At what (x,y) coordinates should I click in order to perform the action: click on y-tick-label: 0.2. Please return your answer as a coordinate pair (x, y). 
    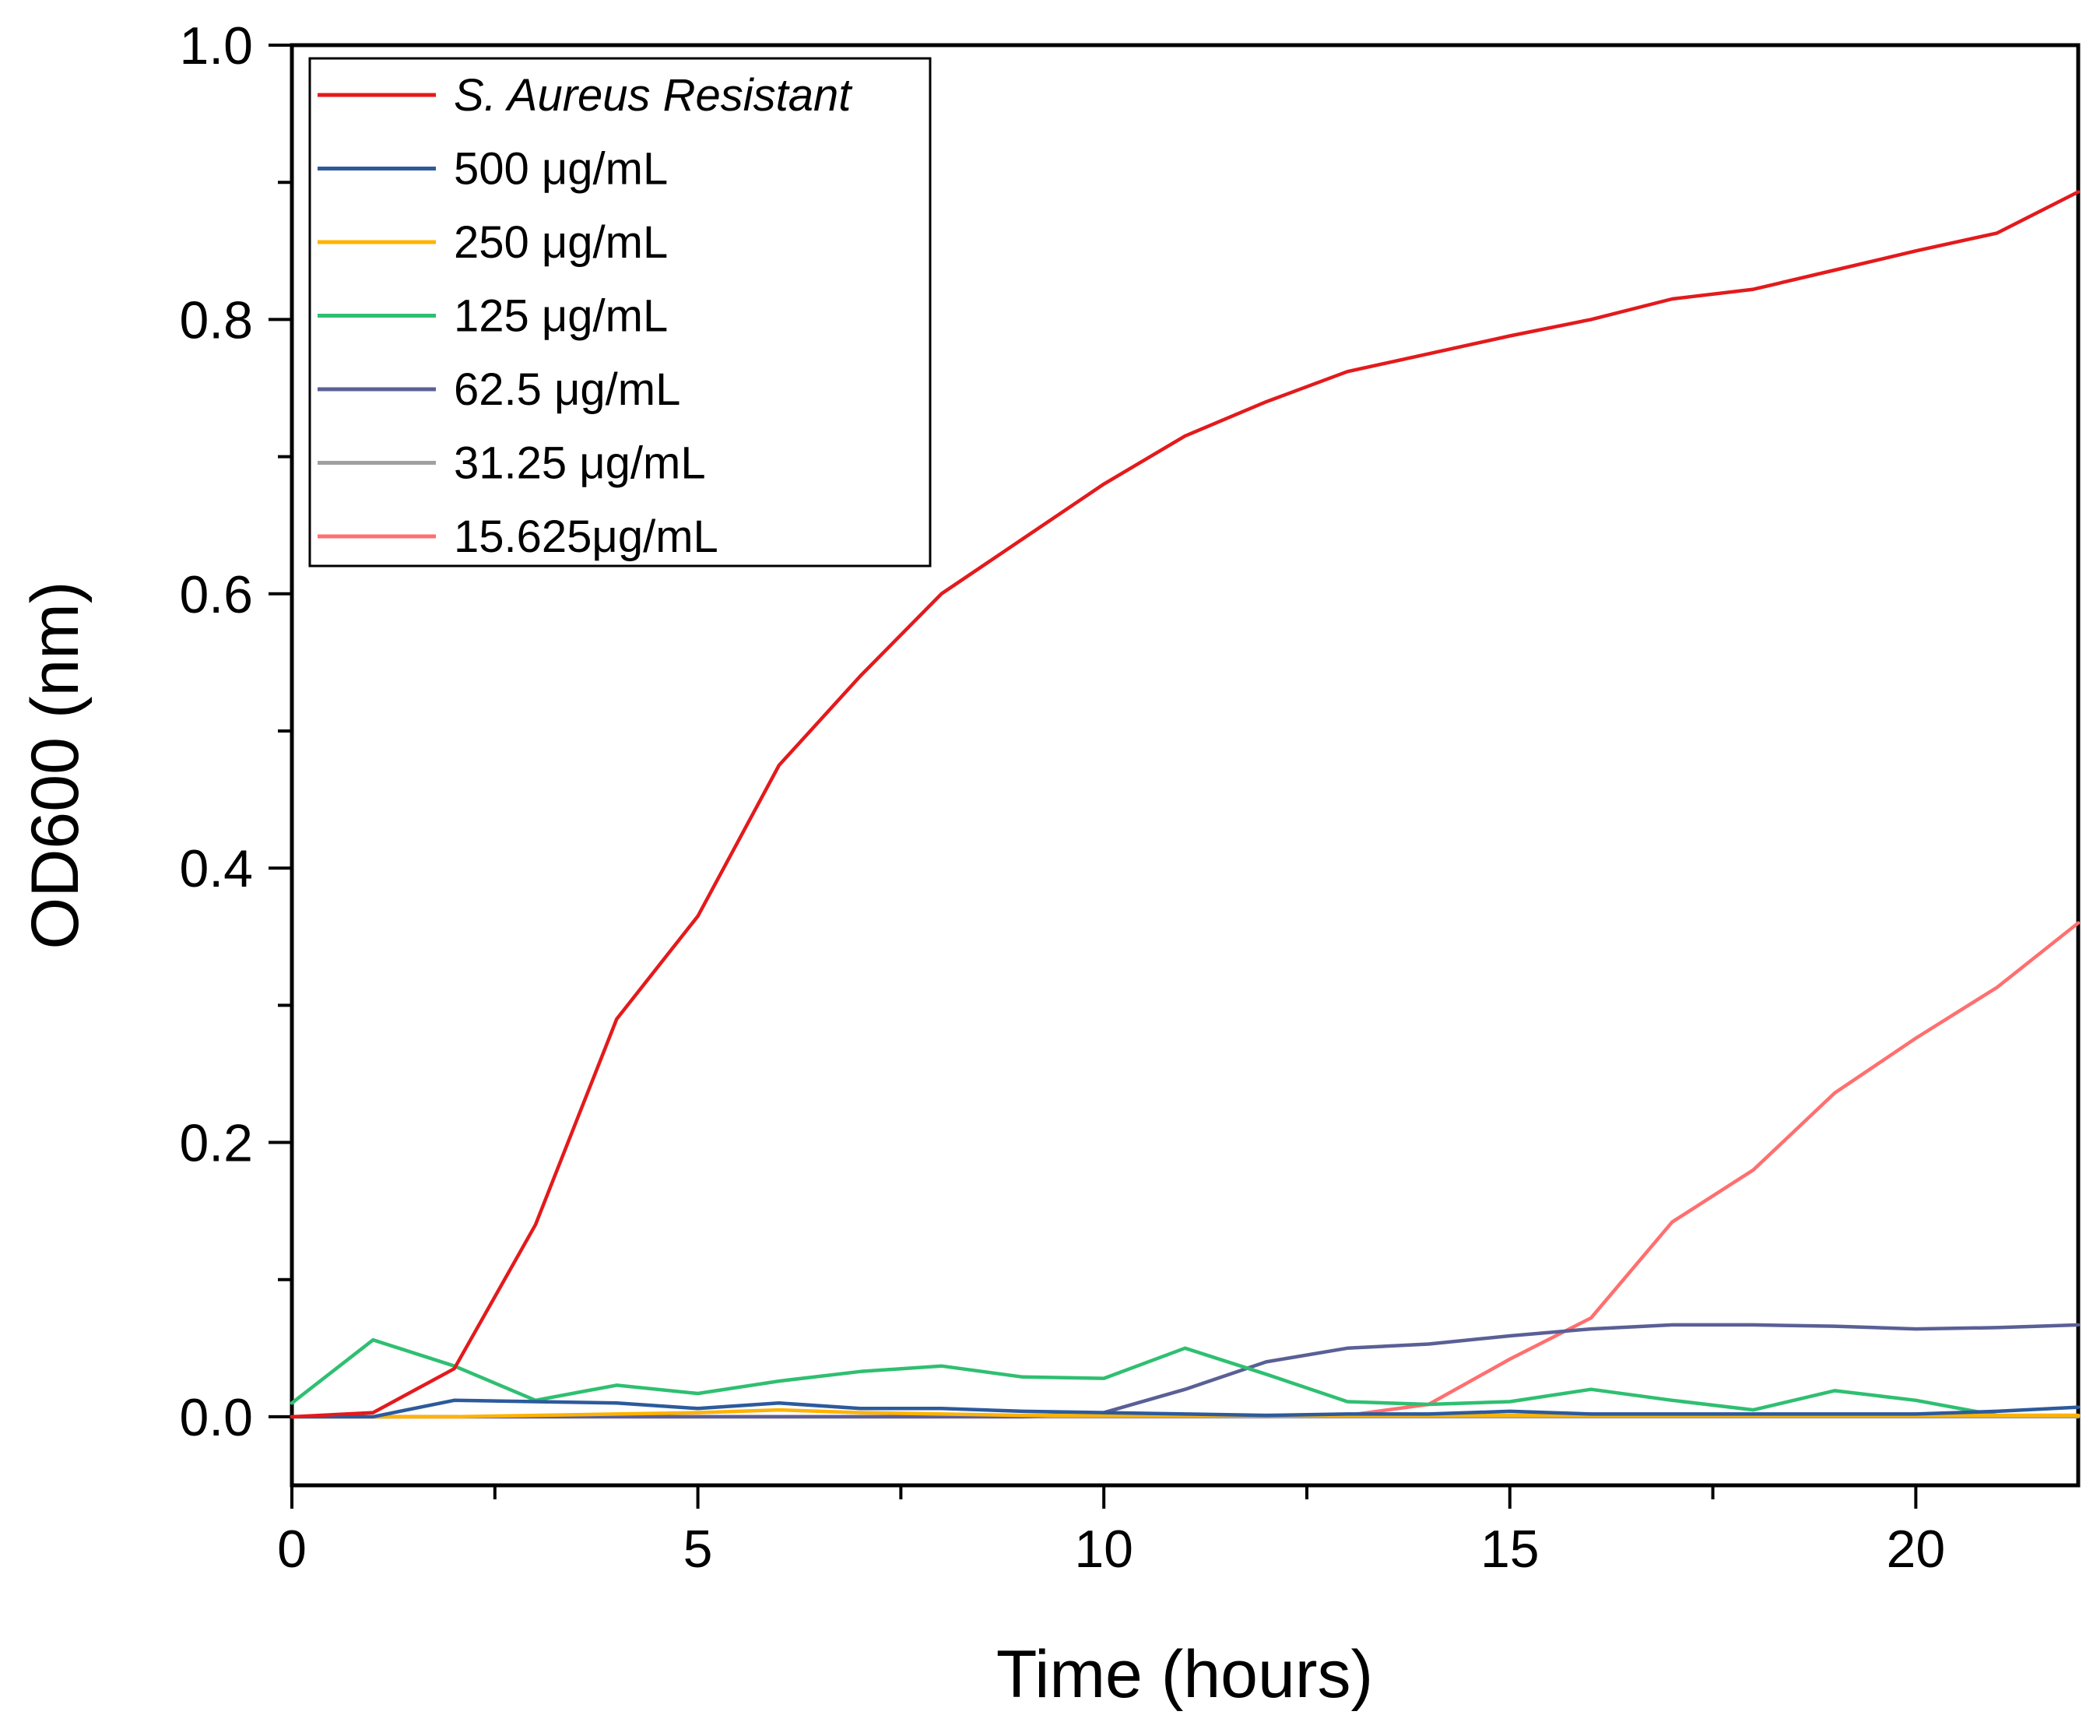
    Looking at the image, I should click on (216, 1143).